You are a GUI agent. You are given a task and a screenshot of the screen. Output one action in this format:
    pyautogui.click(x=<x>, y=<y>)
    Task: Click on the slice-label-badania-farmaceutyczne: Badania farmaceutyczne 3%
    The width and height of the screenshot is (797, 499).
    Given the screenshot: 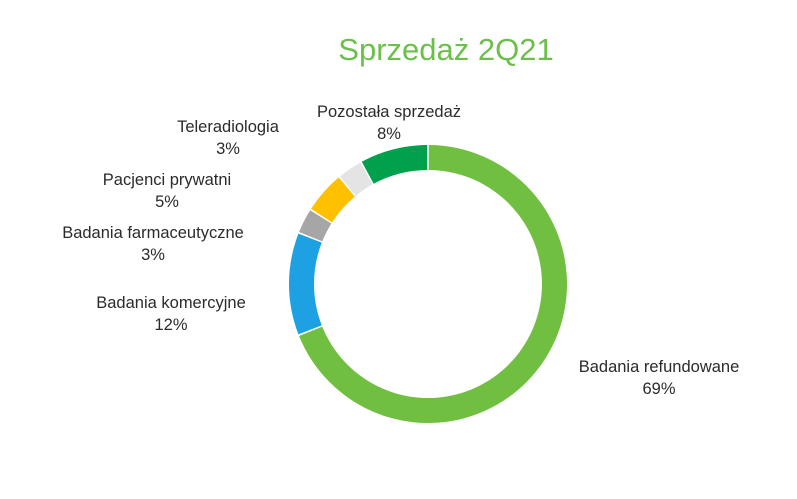 What is the action you would take?
    pyautogui.click(x=153, y=244)
    